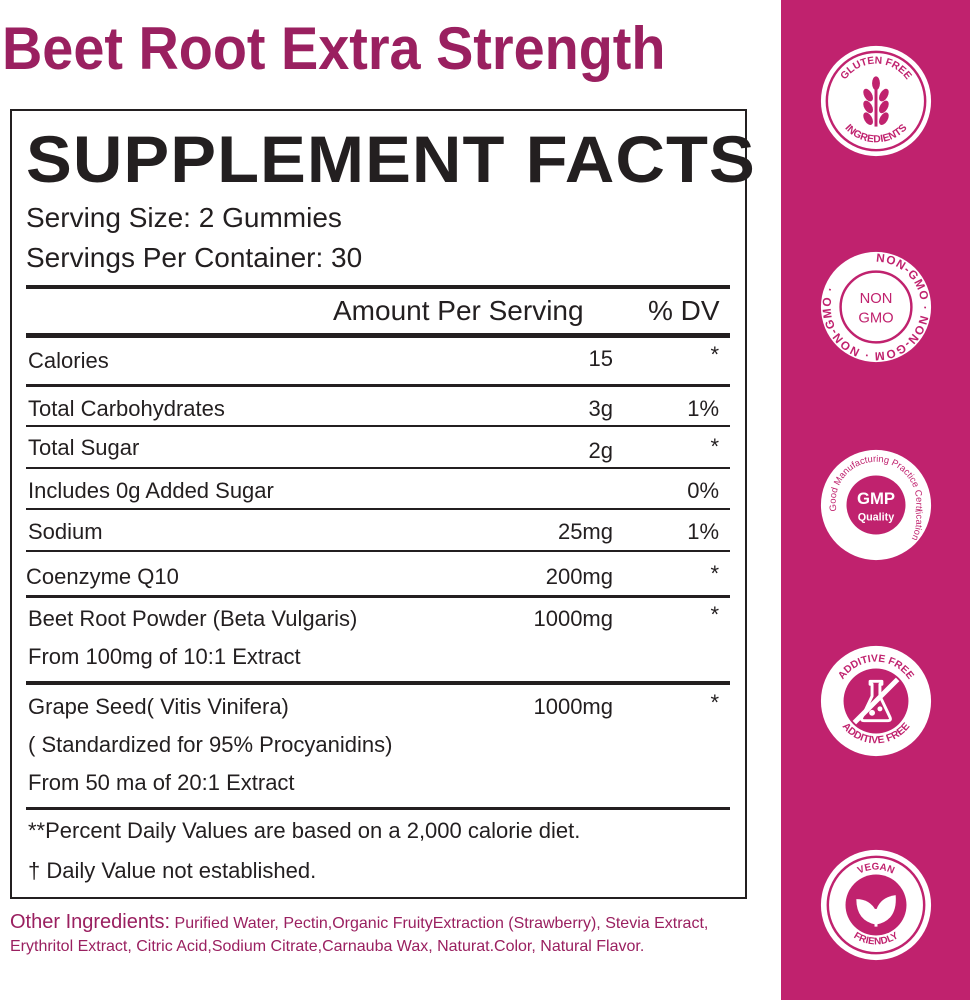 Image resolution: width=970 pixels, height=1000 pixels. I want to click on non-gmo-line1: NON, so click(876, 299).